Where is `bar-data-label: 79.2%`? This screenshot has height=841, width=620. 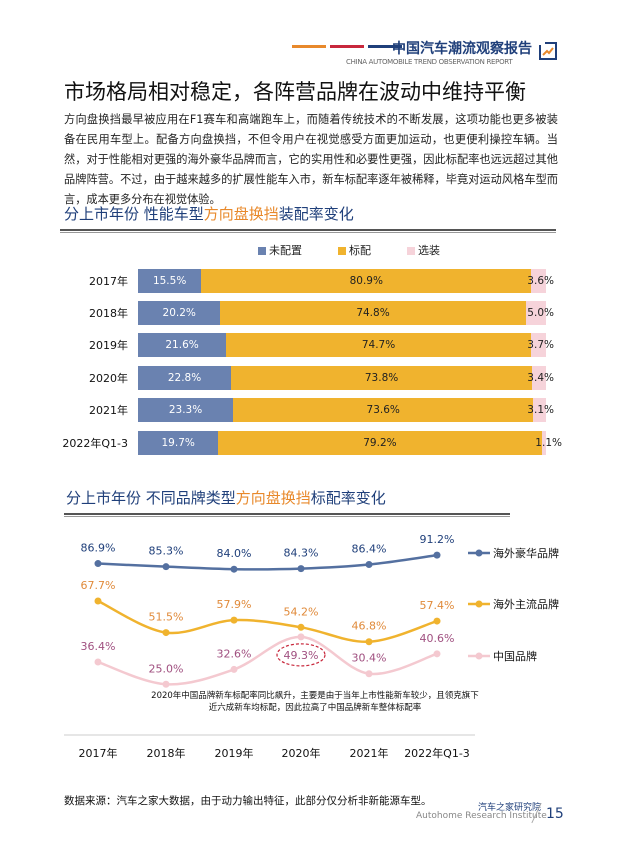 bar-data-label: 79.2% is located at coordinates (380, 443).